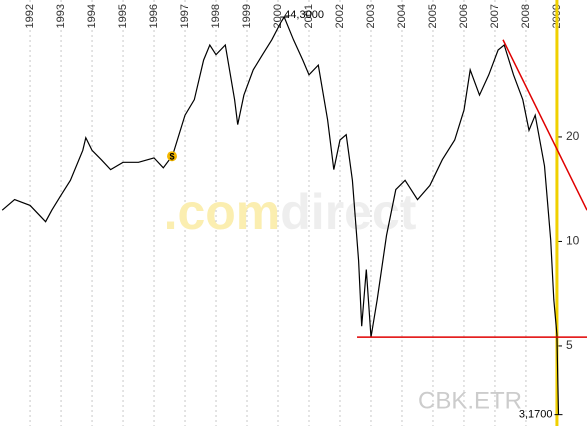  I want to click on watermark: .comdirect, so click(290, 212).